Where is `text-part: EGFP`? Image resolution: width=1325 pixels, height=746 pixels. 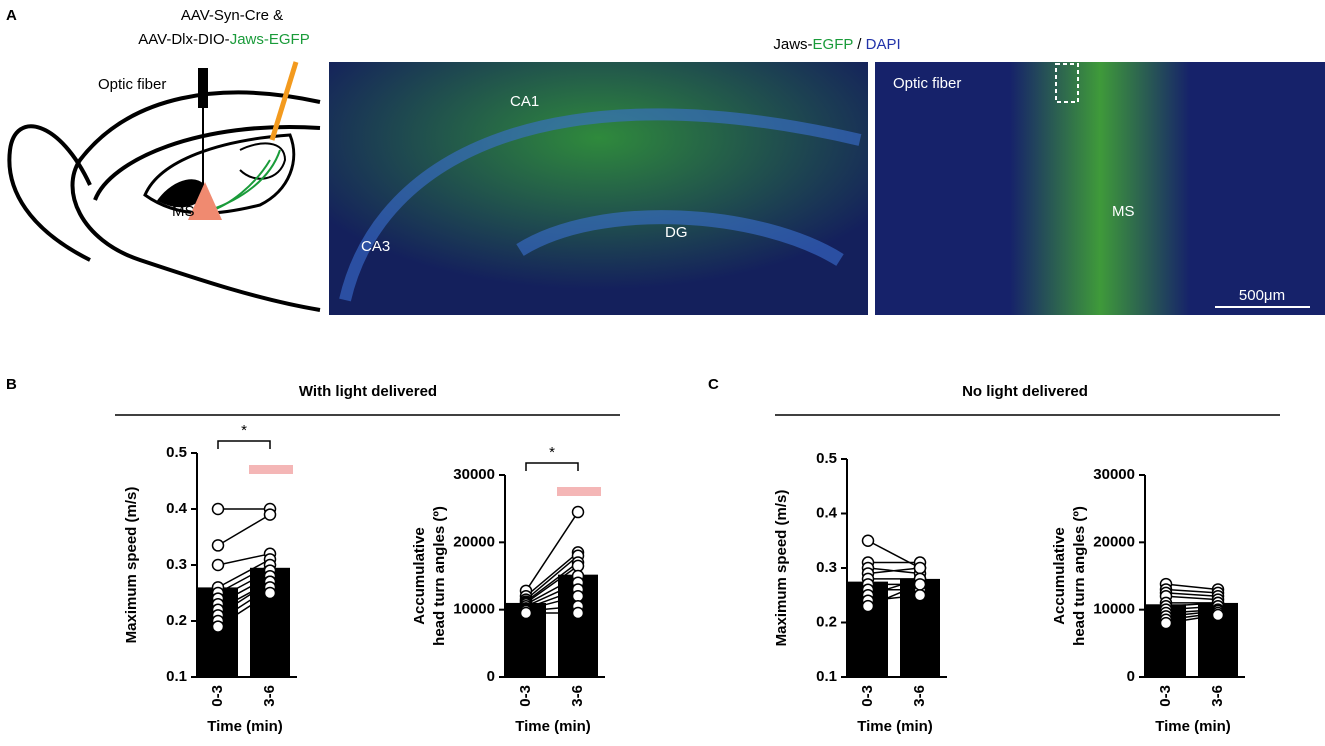 text-part: EGFP is located at coordinates (833, 44).